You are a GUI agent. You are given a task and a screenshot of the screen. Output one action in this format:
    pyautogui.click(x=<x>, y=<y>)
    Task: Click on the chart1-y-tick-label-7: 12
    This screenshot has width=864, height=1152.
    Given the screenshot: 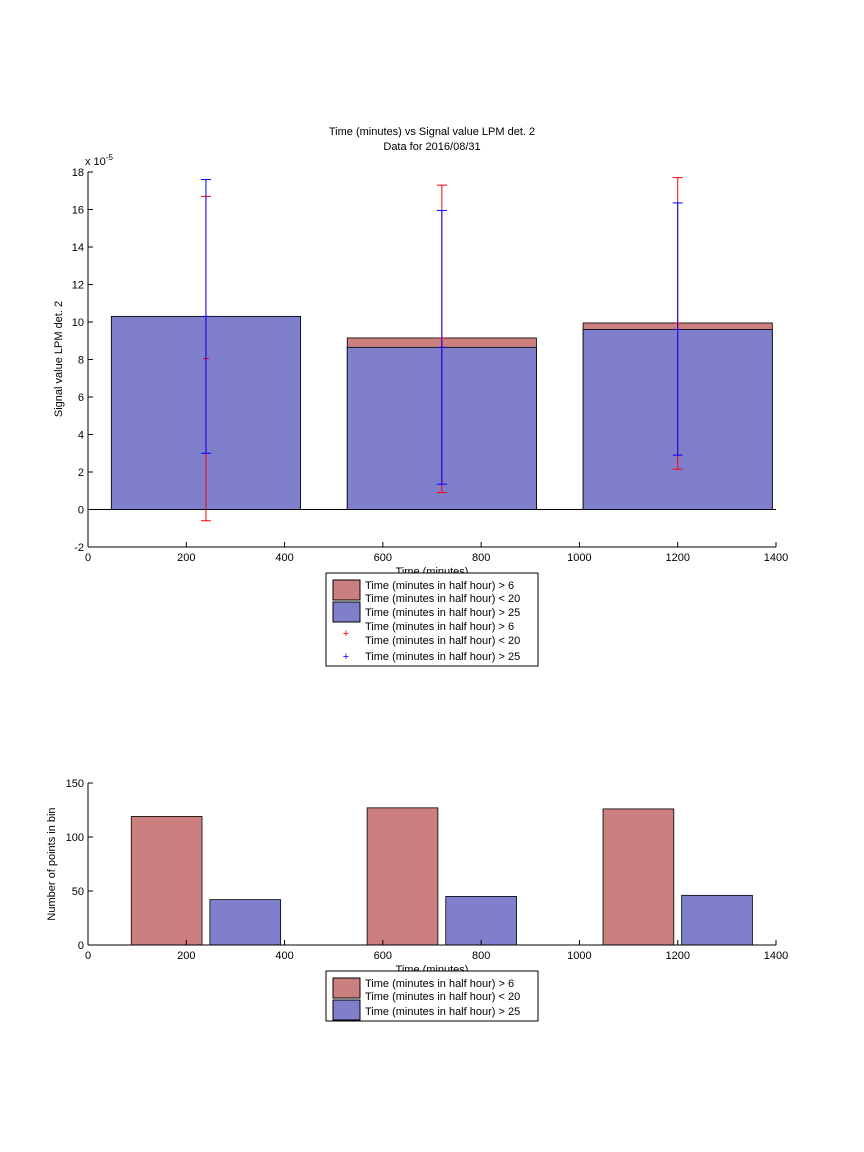 What is the action you would take?
    pyautogui.click(x=78, y=286)
    